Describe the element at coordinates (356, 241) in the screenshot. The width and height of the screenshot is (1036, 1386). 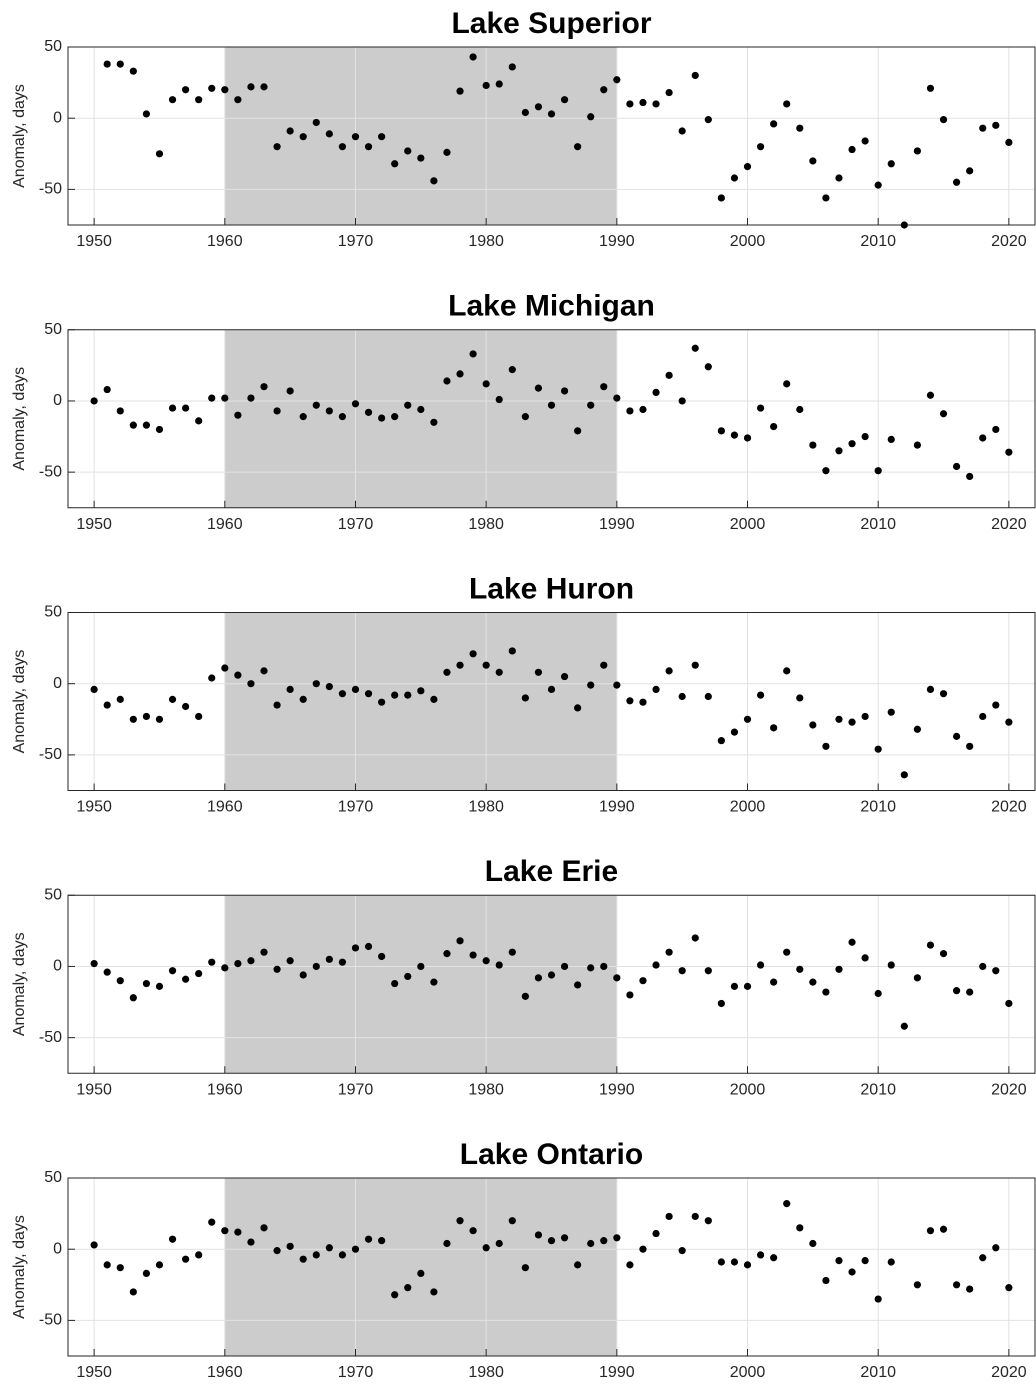
I see `x-tick-label: 1970` at that location.